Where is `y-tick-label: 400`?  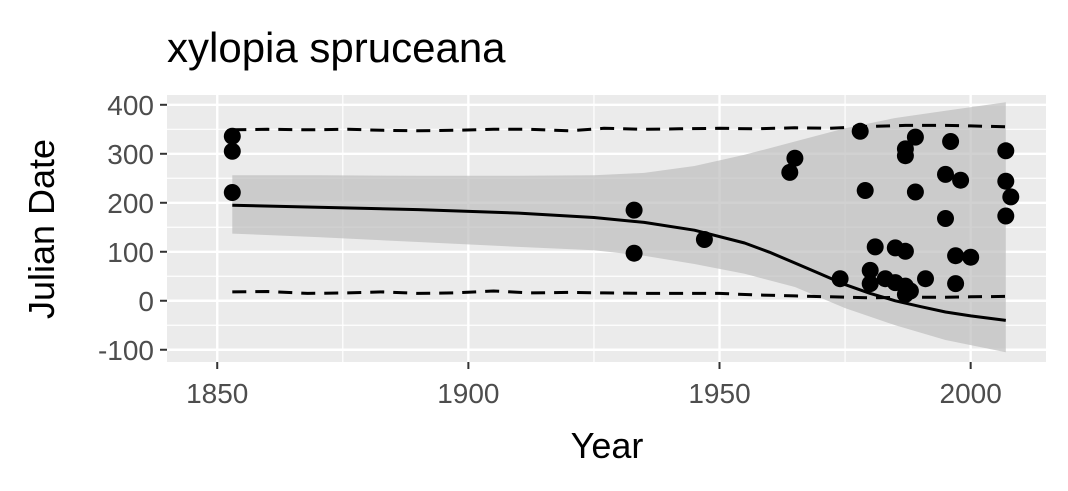 y-tick-label: 400 is located at coordinates (130, 105).